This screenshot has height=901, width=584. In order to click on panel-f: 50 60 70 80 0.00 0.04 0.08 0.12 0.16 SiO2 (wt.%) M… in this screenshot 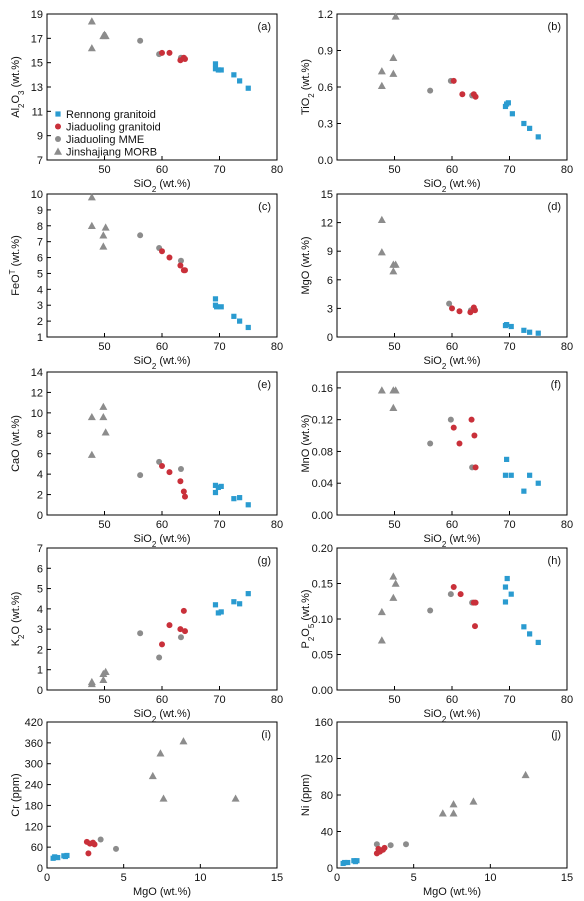, I will do `click(436, 460)`.